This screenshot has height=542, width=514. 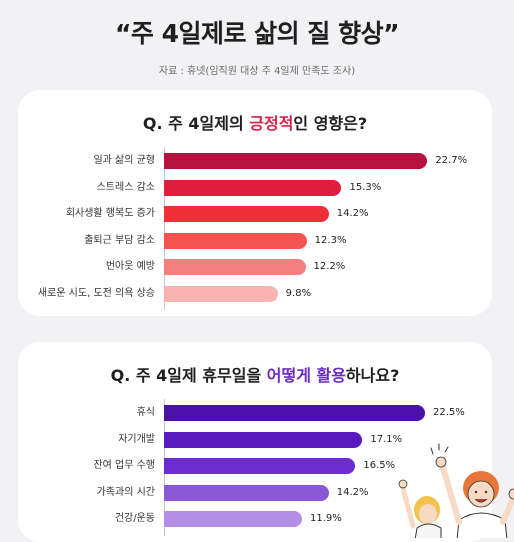 I want to click on infographic-title: “주 4일제로 삶의 질 향상”, so click(x=257, y=33).